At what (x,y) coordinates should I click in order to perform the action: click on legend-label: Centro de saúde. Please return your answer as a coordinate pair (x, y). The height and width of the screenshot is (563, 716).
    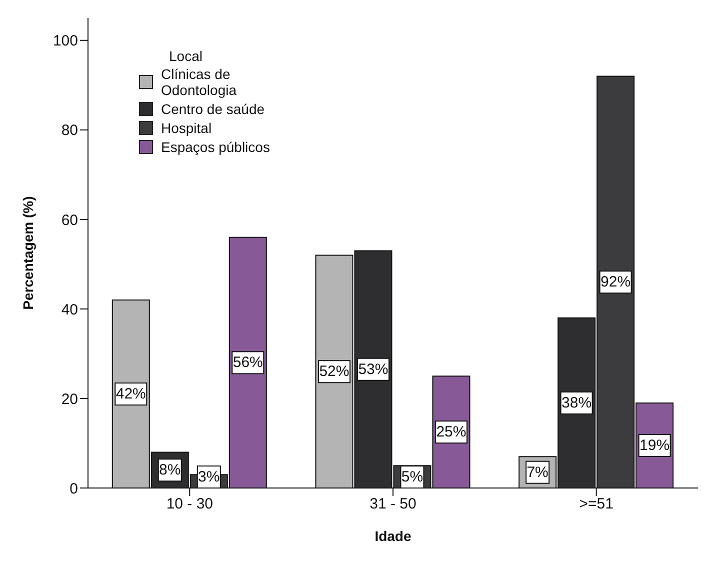
    Looking at the image, I should click on (213, 109).